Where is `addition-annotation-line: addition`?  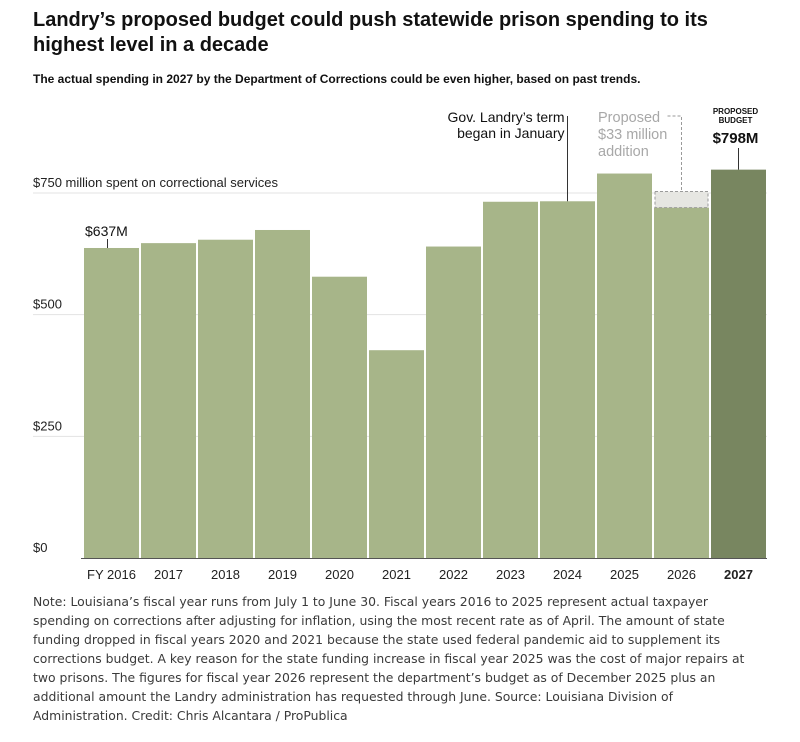 addition-annotation-line: addition is located at coordinates (623, 152).